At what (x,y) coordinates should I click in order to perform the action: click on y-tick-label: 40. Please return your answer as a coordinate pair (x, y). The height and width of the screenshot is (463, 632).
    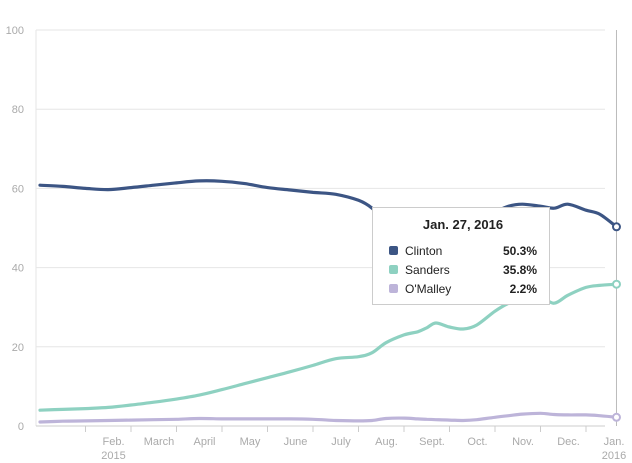
    Looking at the image, I should click on (18, 269).